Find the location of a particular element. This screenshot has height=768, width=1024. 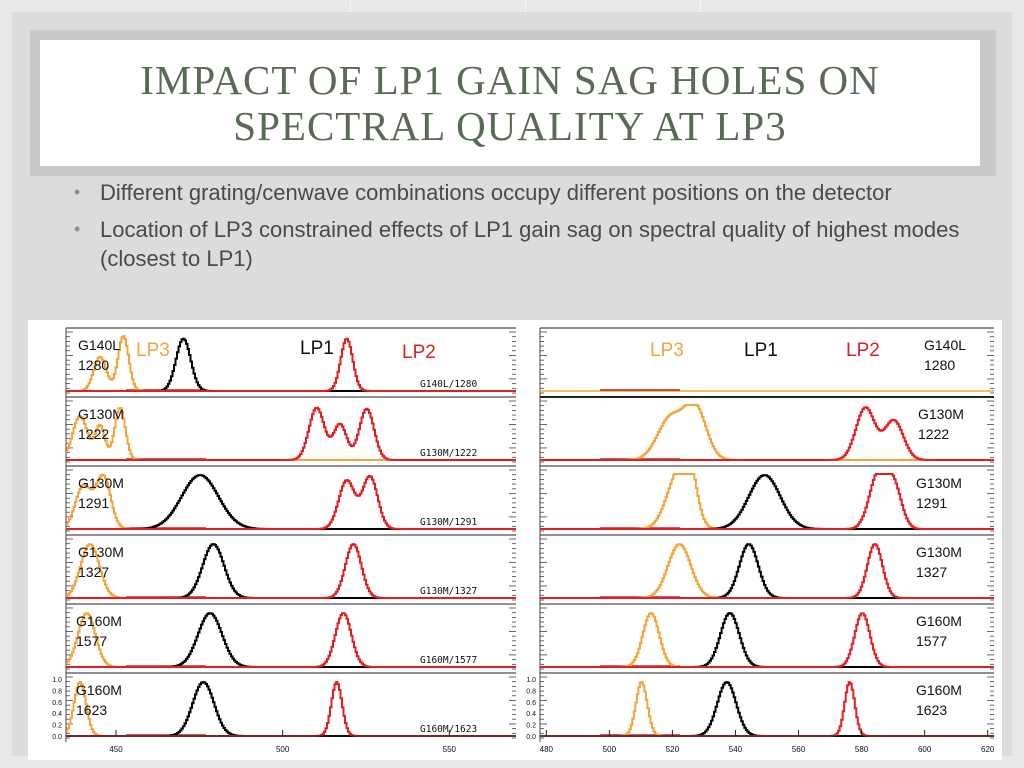

setting-tag: G130M/1327 is located at coordinates (448, 591).